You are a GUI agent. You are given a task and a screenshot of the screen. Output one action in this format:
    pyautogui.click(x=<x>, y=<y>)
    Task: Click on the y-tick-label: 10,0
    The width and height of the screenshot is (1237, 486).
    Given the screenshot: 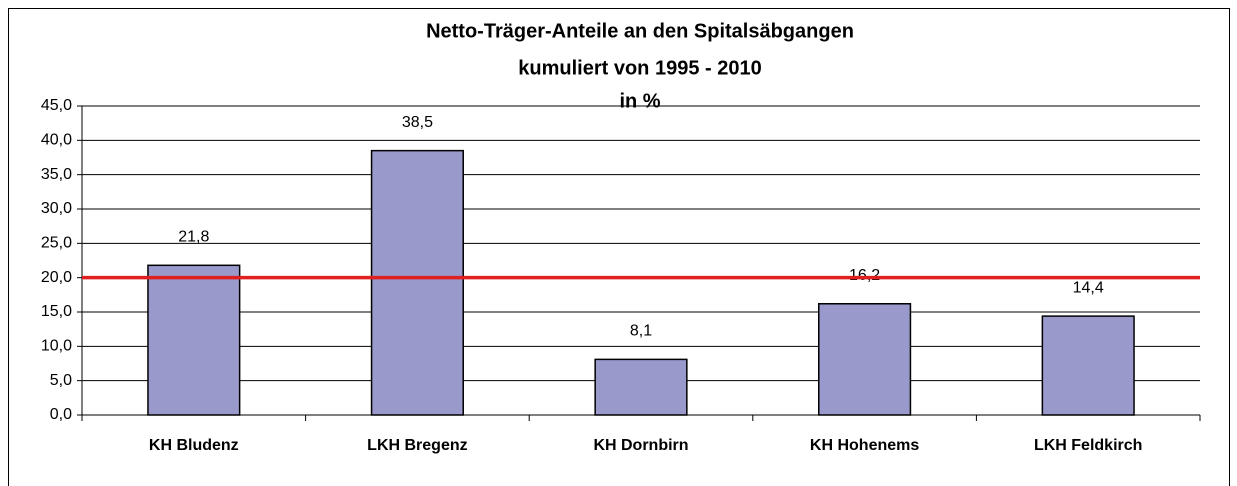 What is the action you would take?
    pyautogui.click(x=56, y=346)
    